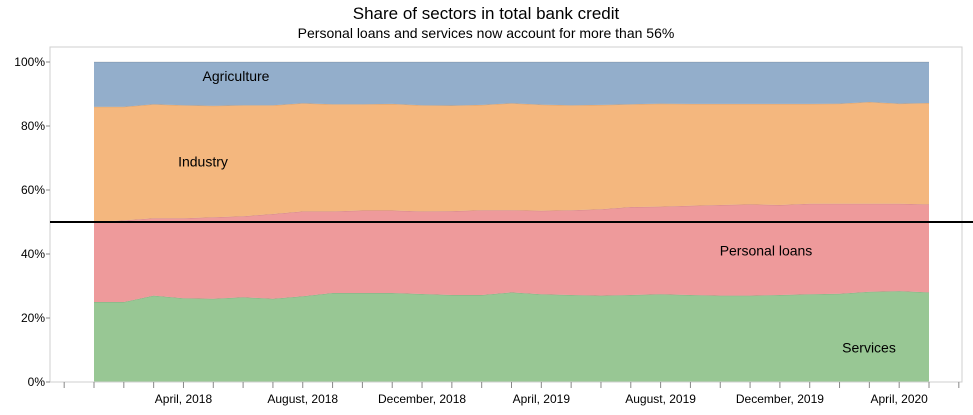 This screenshot has width=973, height=415. What do you see at coordinates (766, 250) in the screenshot?
I see `series-label-personal-loans: Personal loans` at bounding box center [766, 250].